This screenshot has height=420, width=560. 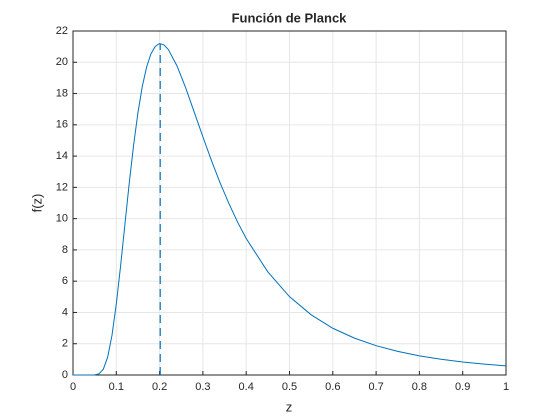 What do you see at coordinates (290, 17) in the screenshot?
I see `chart-title: Función de Planck` at bounding box center [290, 17].